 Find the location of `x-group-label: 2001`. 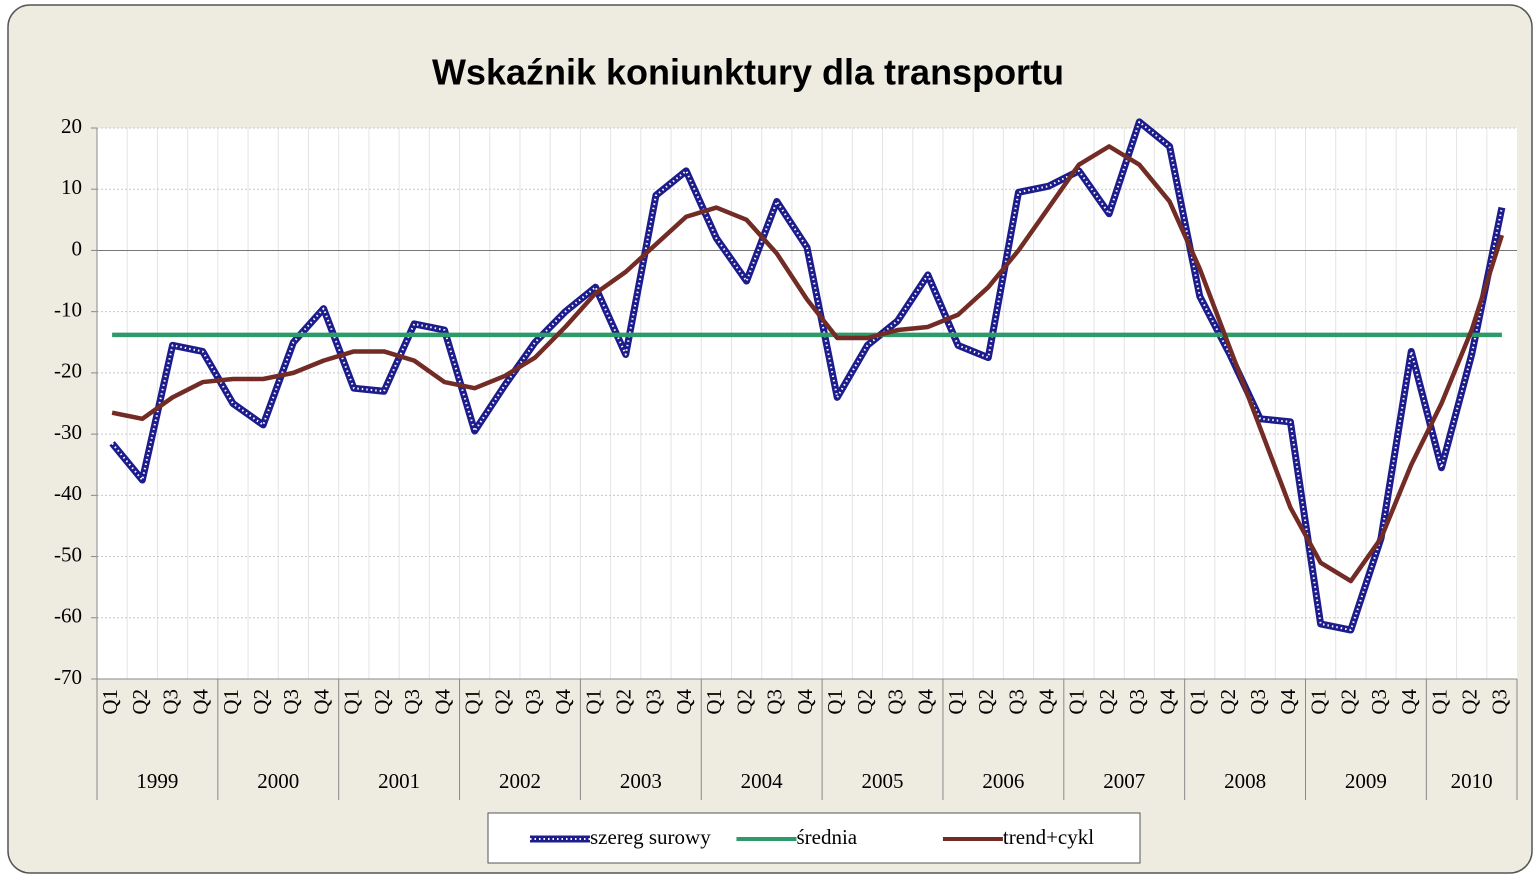

x-group-label: 2001 is located at coordinates (399, 781).